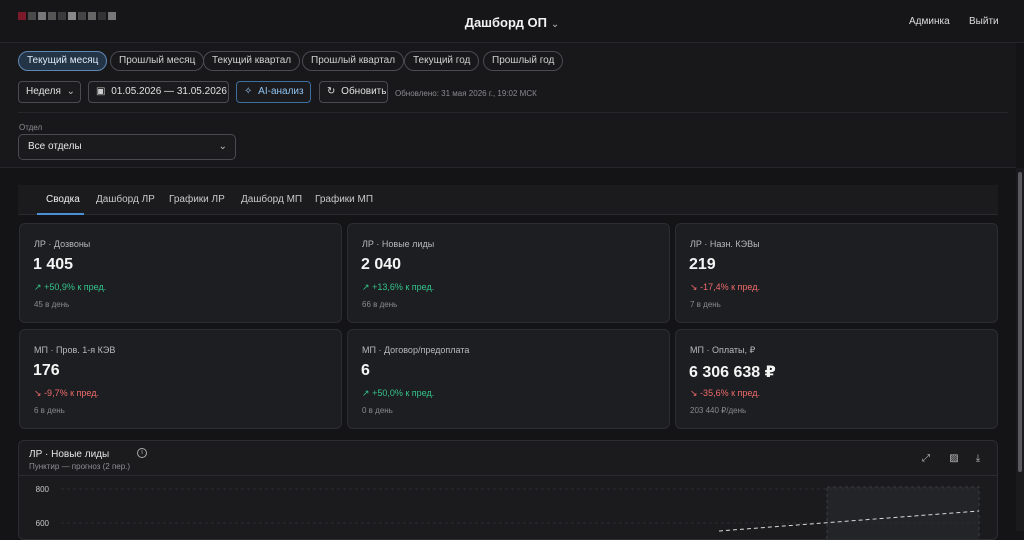  Describe the element at coordinates (978, 458) in the screenshot. I see `download-icon: ⤓` at that location.